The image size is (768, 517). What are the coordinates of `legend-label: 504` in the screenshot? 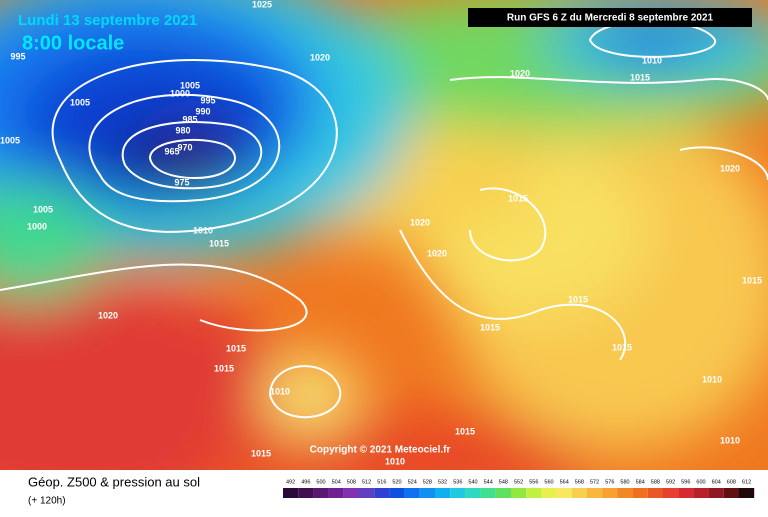 It's located at (336, 482).